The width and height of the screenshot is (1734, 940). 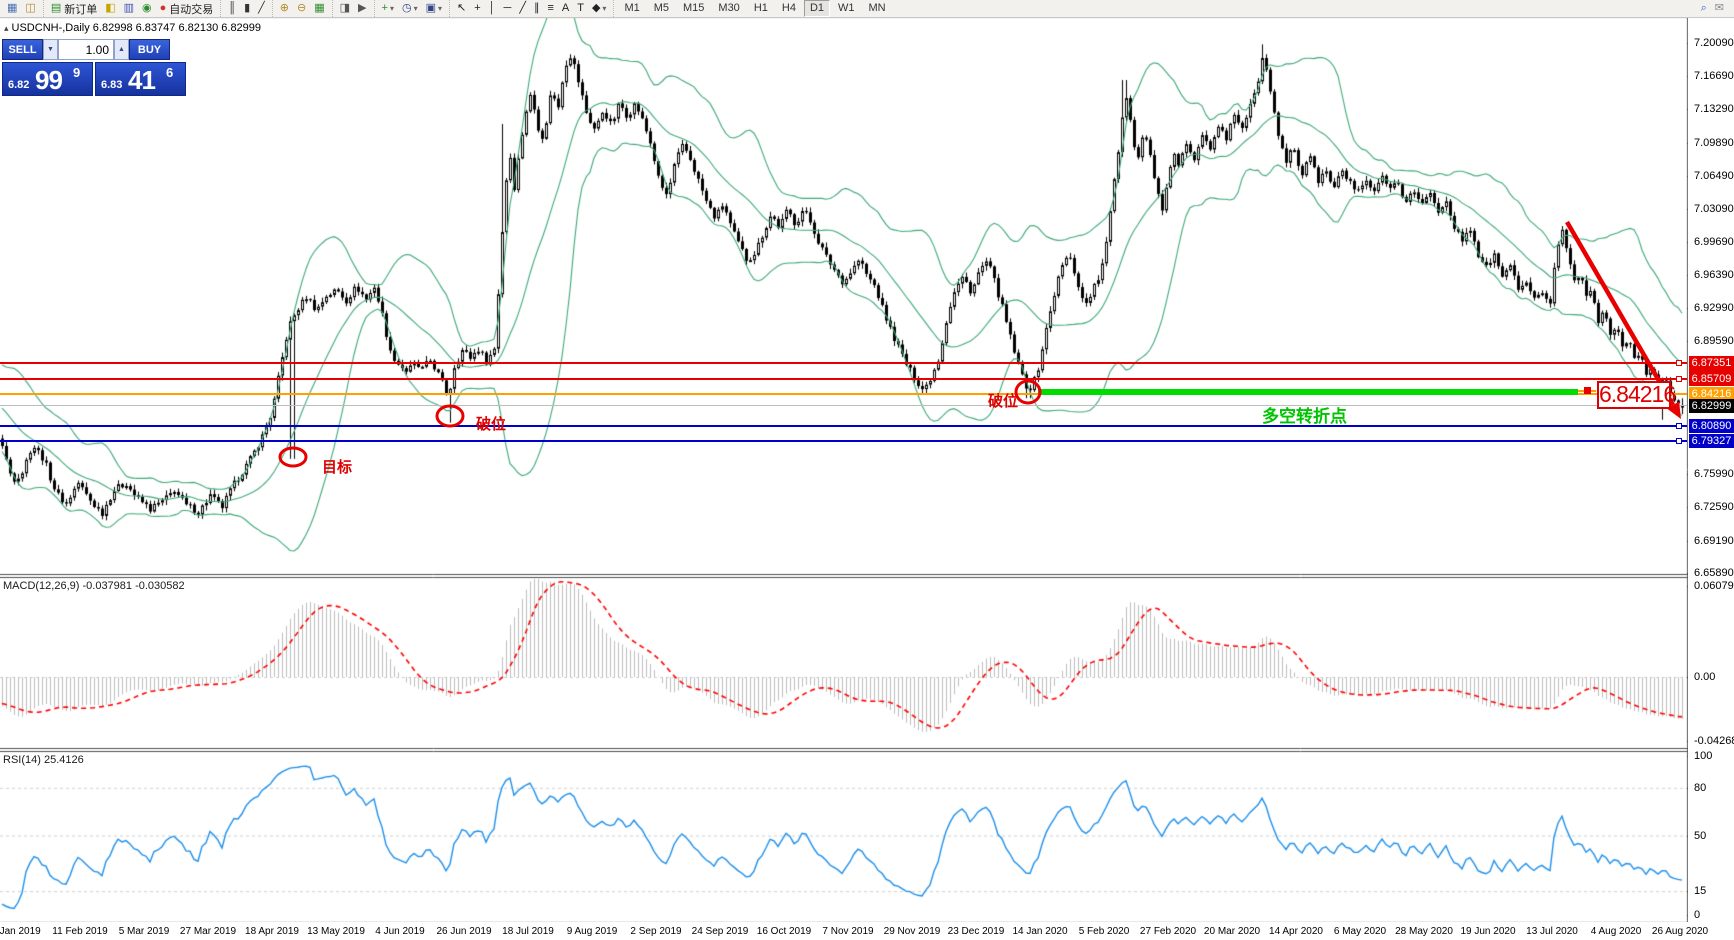 What do you see at coordinates (110, 8) in the screenshot?
I see `styler-button: ◧` at bounding box center [110, 8].